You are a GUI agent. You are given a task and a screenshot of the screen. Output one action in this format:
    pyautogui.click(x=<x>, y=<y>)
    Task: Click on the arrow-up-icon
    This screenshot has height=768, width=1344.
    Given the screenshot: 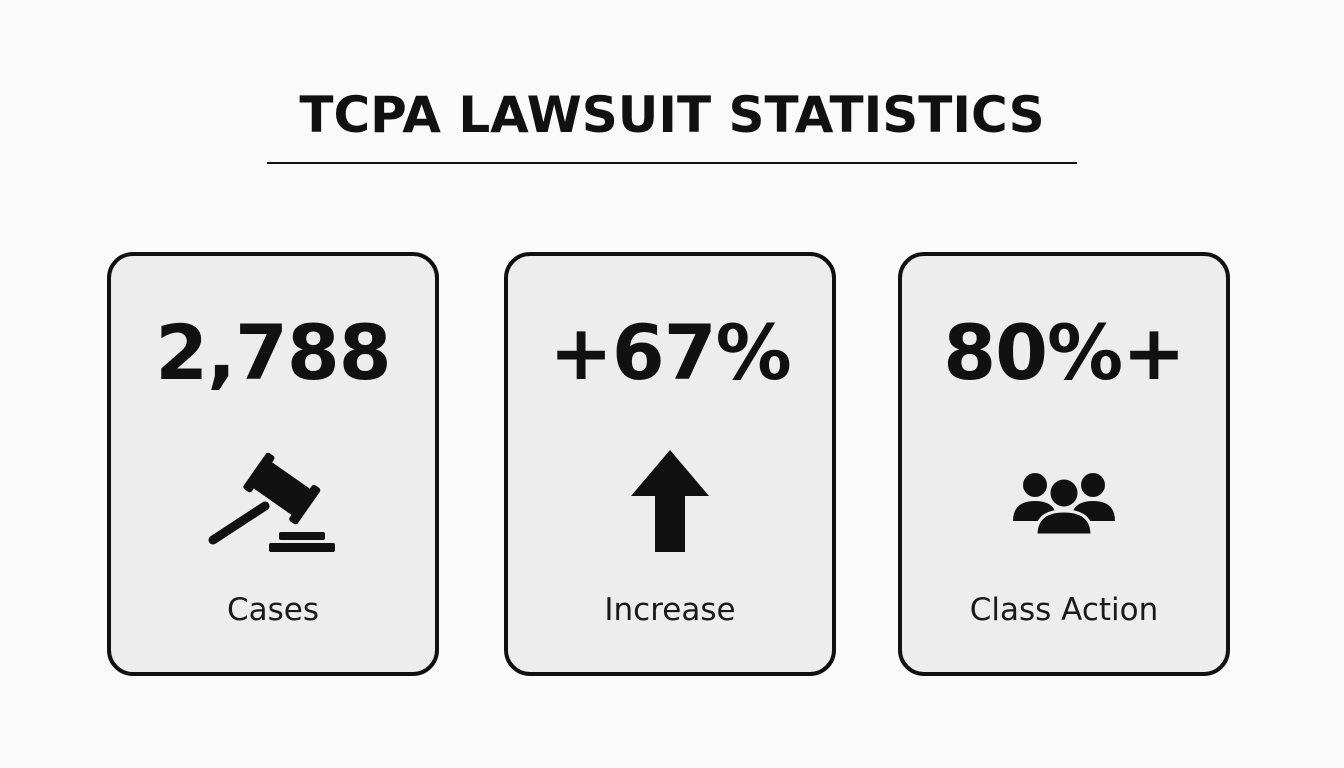 What is the action you would take?
    pyautogui.click(x=670, y=501)
    